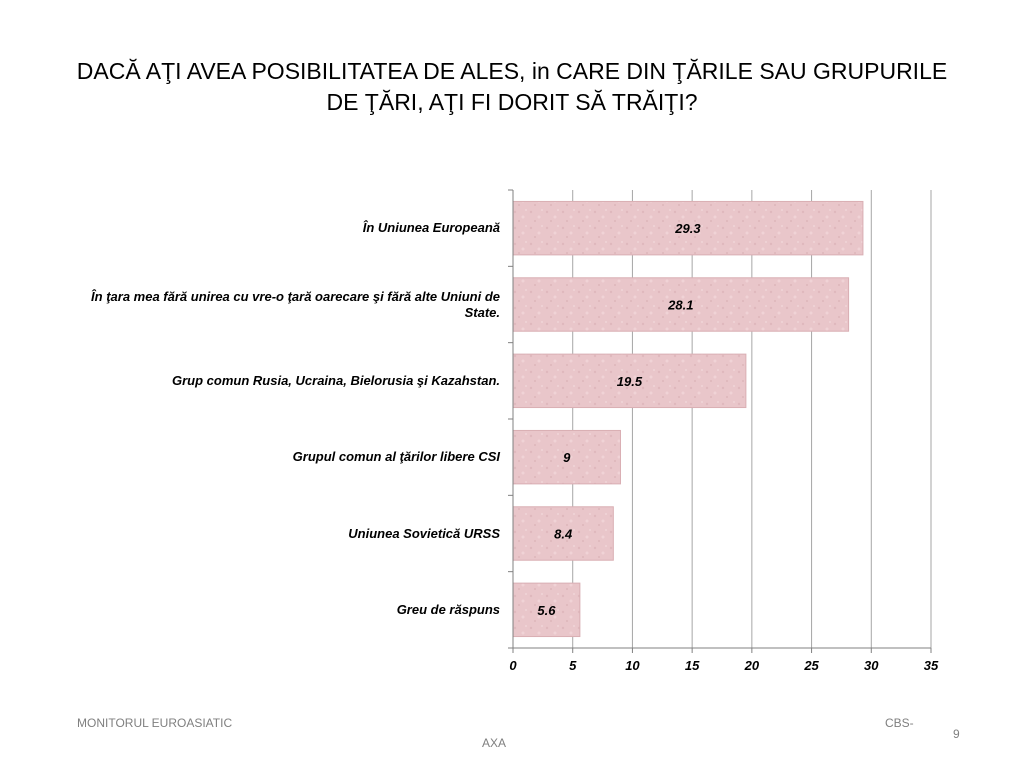  Describe the element at coordinates (899, 723) in the screenshot. I see `footer-org-part1: CBS-` at that location.